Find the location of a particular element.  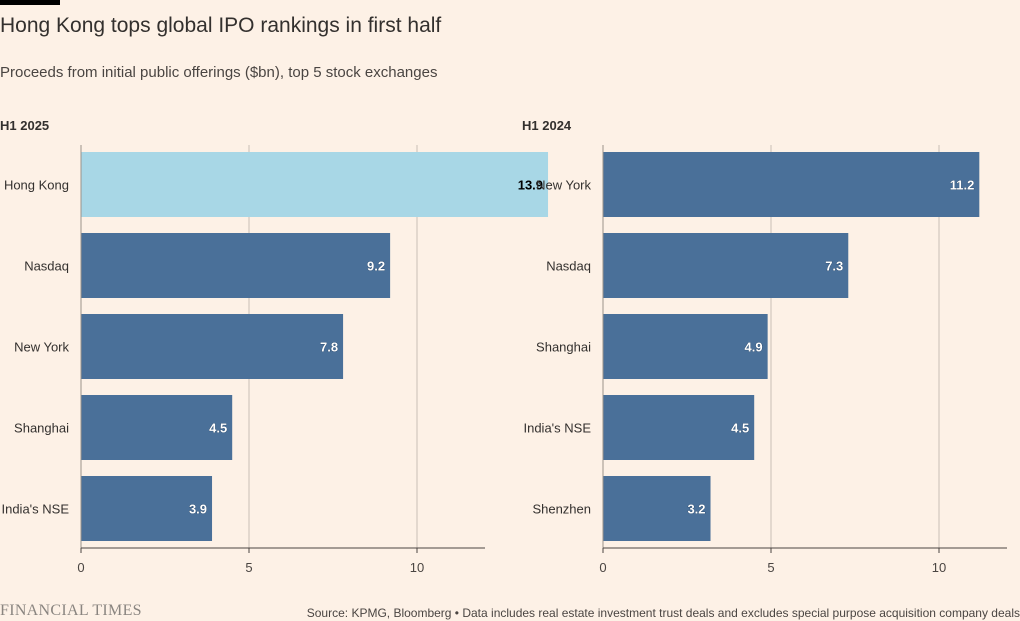

value-label-new-york: 11.2 is located at coordinates (962, 185).